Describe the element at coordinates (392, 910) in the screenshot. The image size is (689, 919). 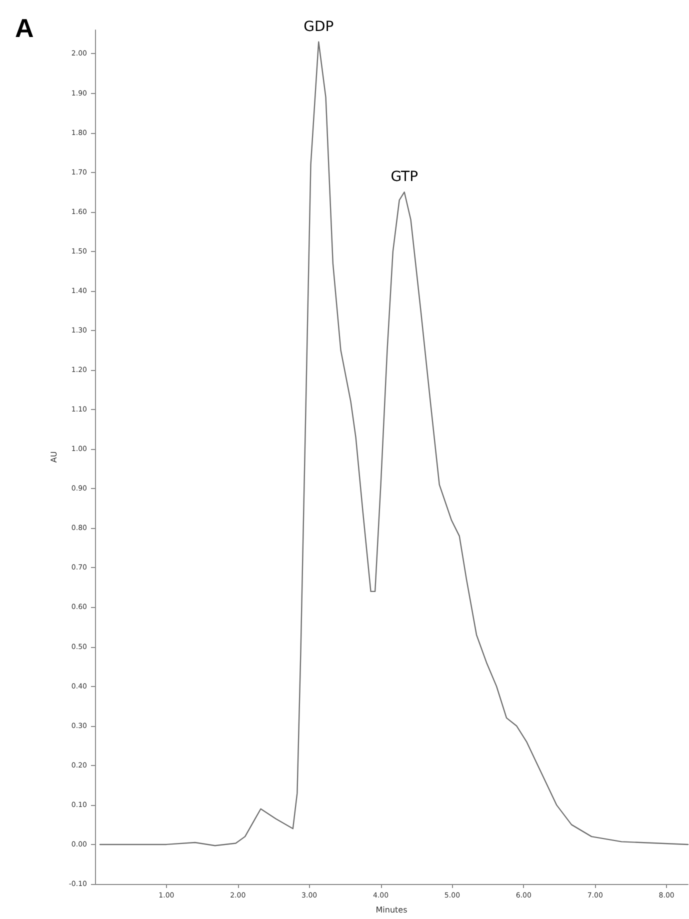
I see `x-axis-title: Minutes` at that location.